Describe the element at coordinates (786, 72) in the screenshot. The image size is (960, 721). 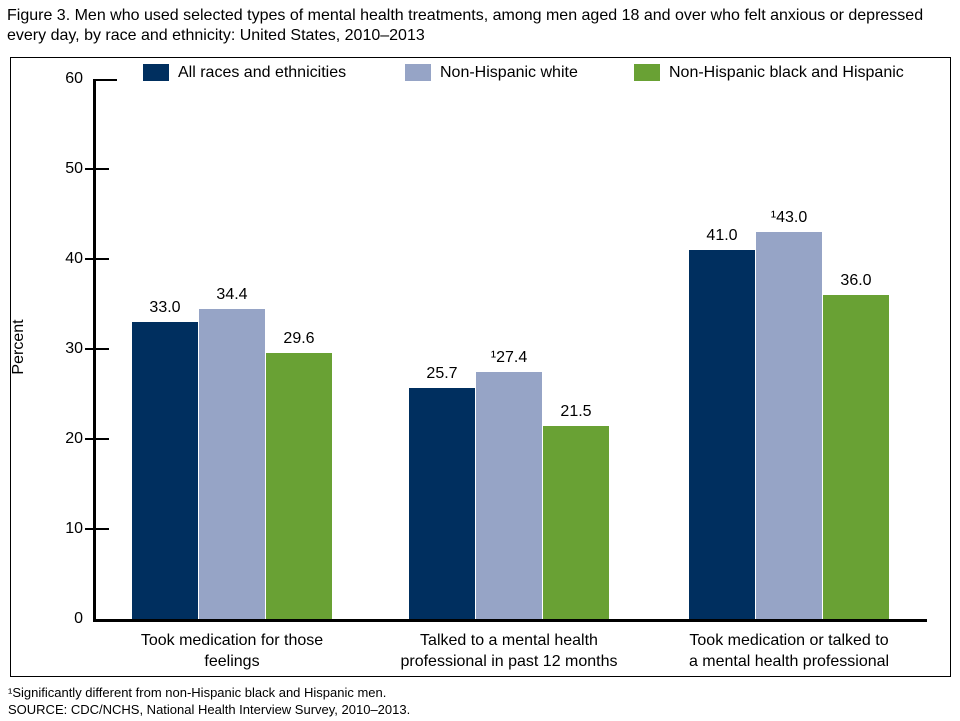
I see `legend-label: Non-Hispanic black and Hispanic` at that location.